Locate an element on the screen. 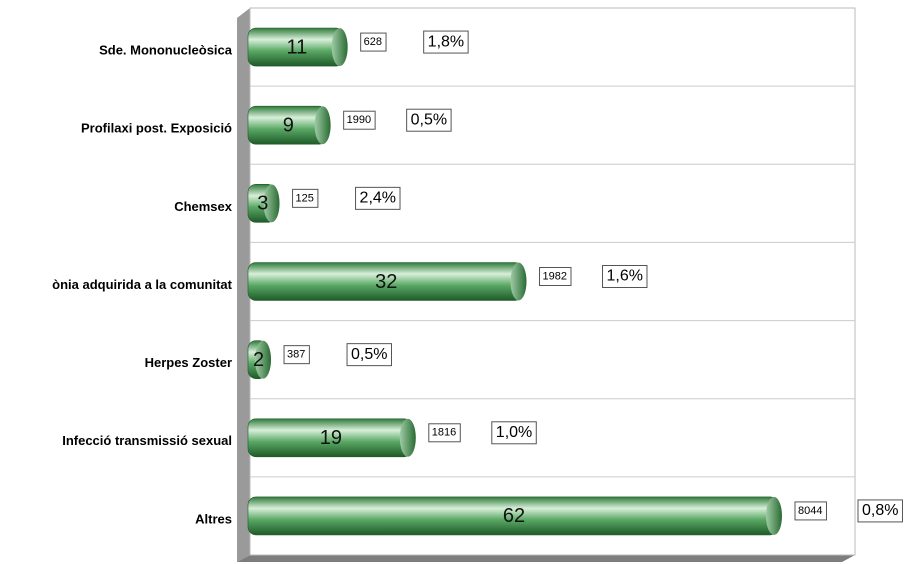  count-label: 628 is located at coordinates (373, 42).